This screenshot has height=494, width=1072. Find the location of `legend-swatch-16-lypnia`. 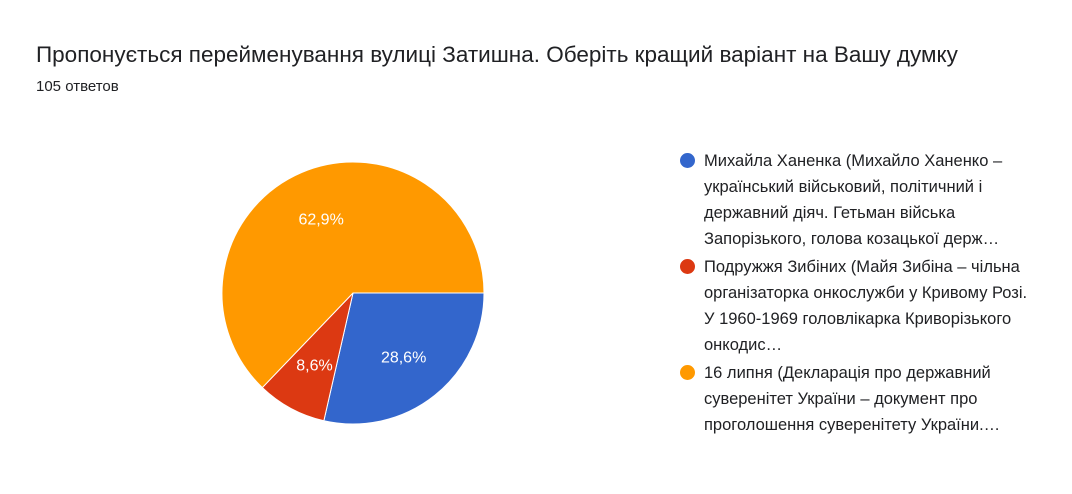

legend-swatch-16-lypnia is located at coordinates (687, 372).